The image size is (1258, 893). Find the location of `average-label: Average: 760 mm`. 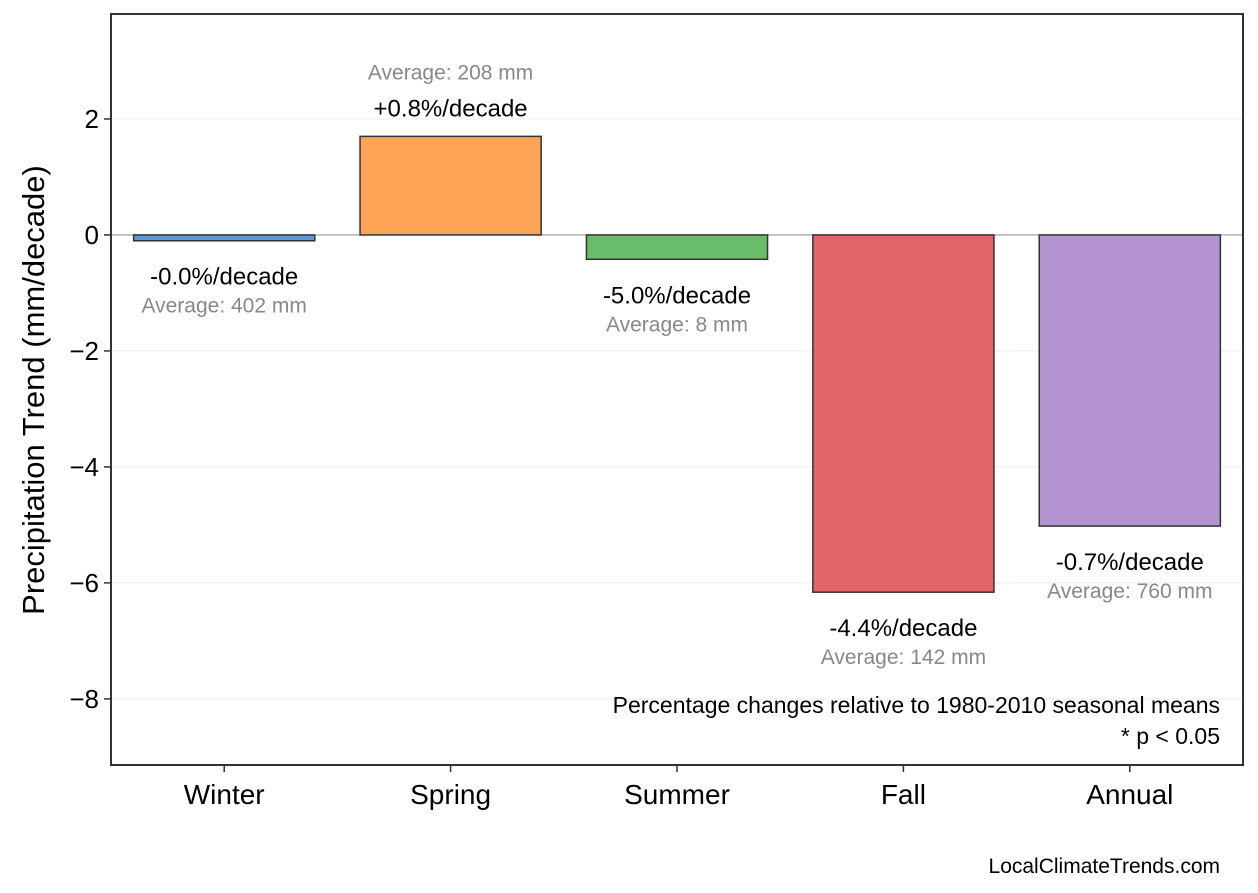

average-label: Average: 760 mm is located at coordinates (1129, 591).